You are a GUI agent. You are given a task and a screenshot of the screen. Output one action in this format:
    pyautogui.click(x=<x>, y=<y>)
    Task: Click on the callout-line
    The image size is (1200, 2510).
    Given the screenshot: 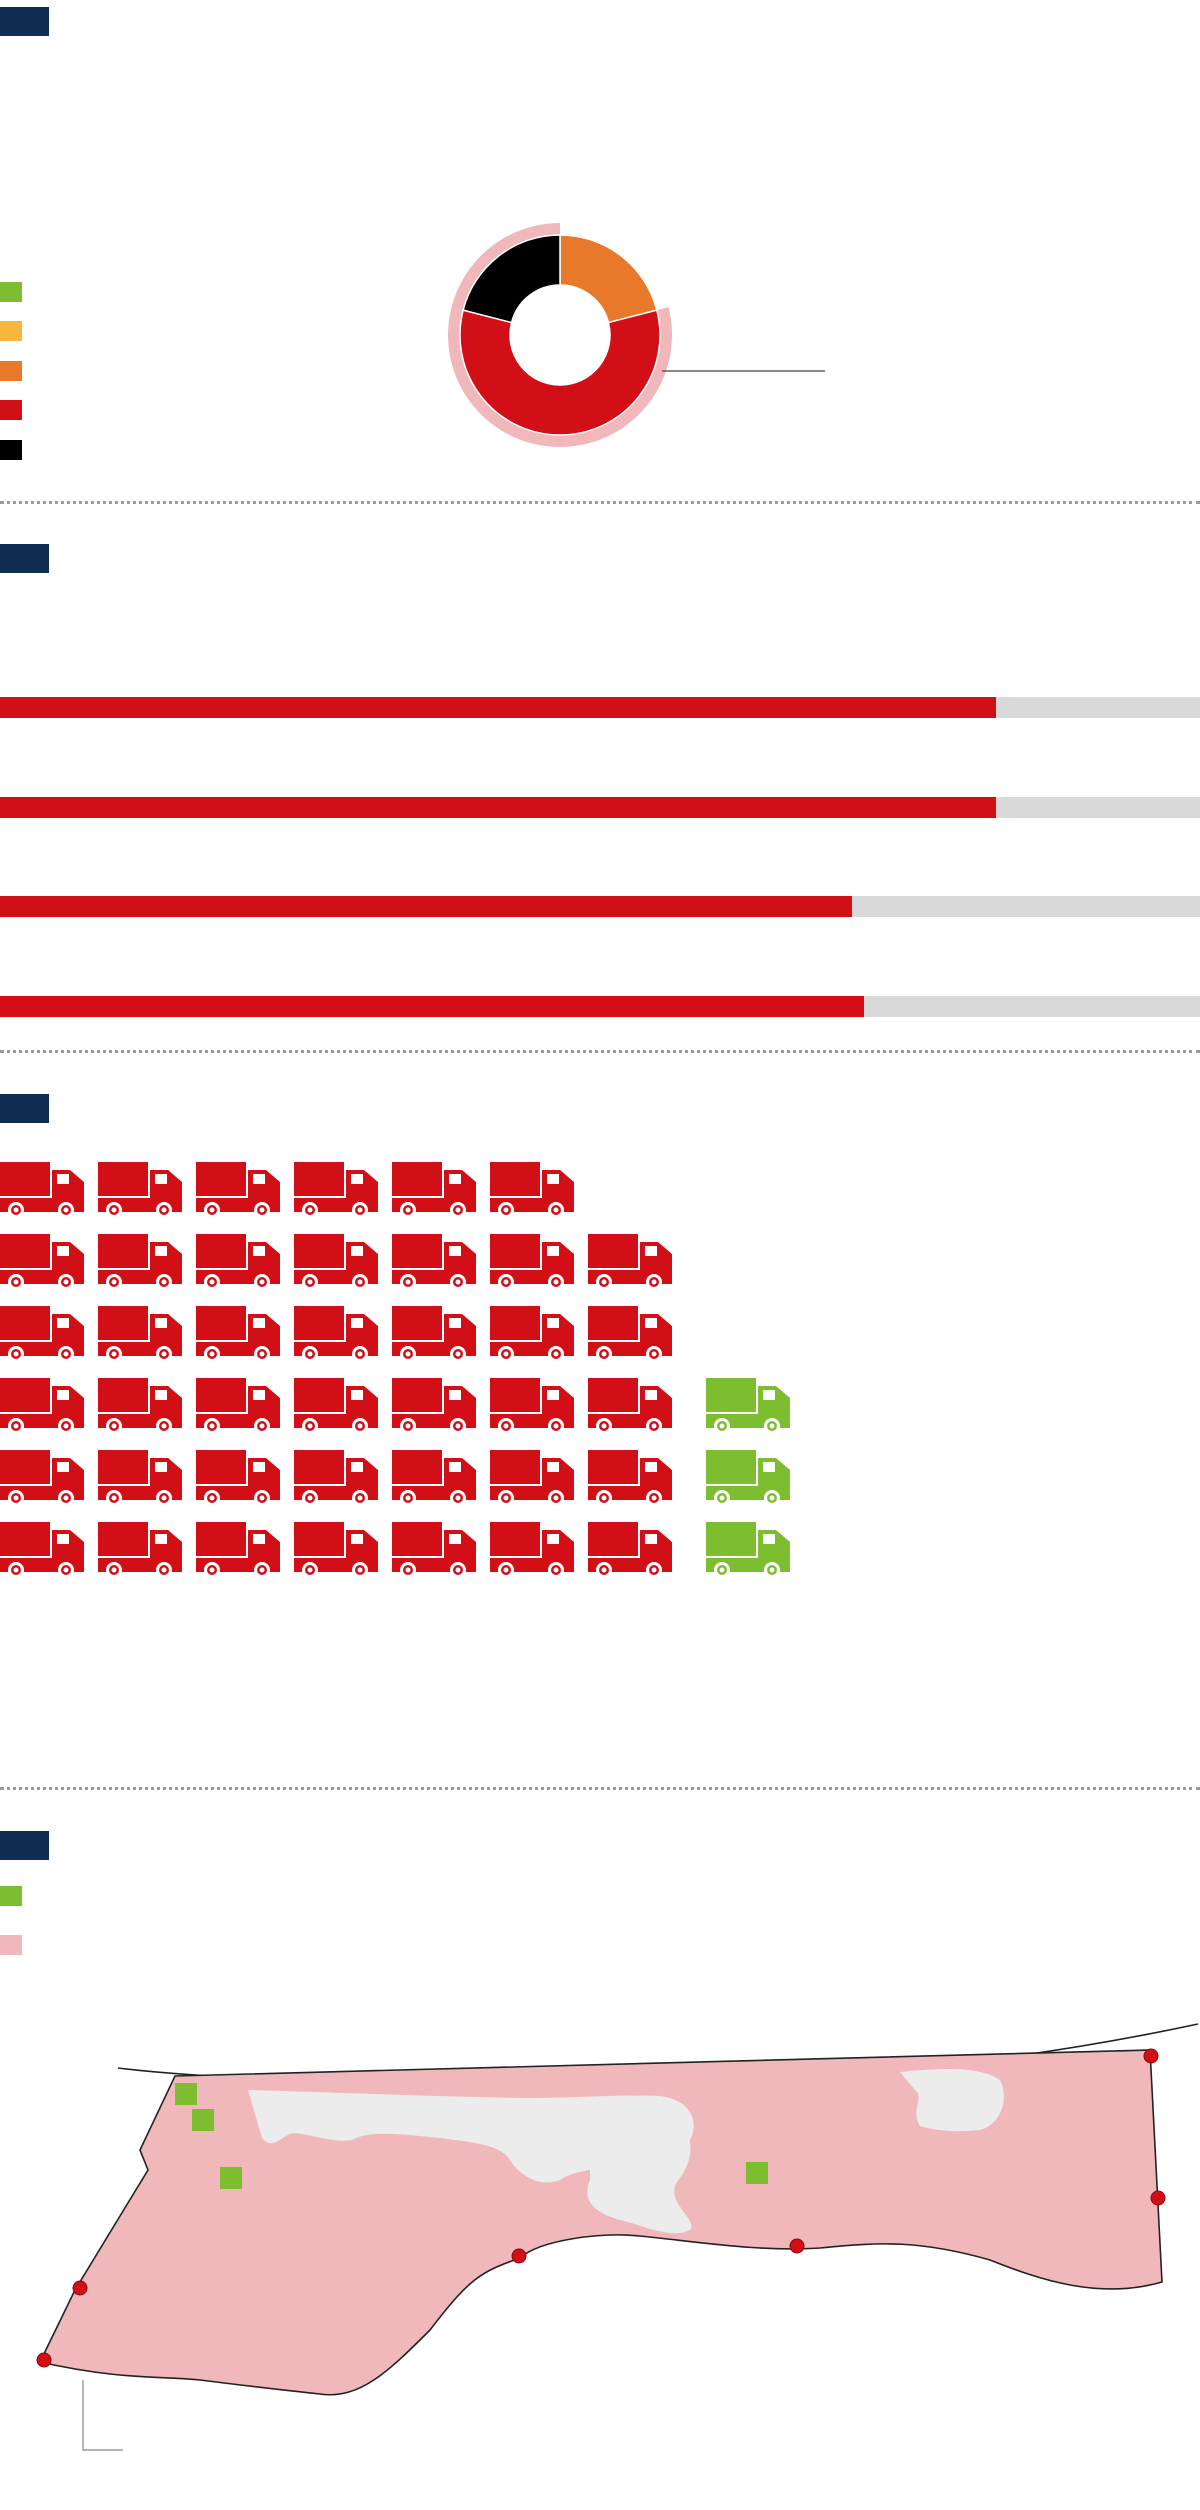 What is the action you would take?
    pyautogui.click(x=102, y=2415)
    